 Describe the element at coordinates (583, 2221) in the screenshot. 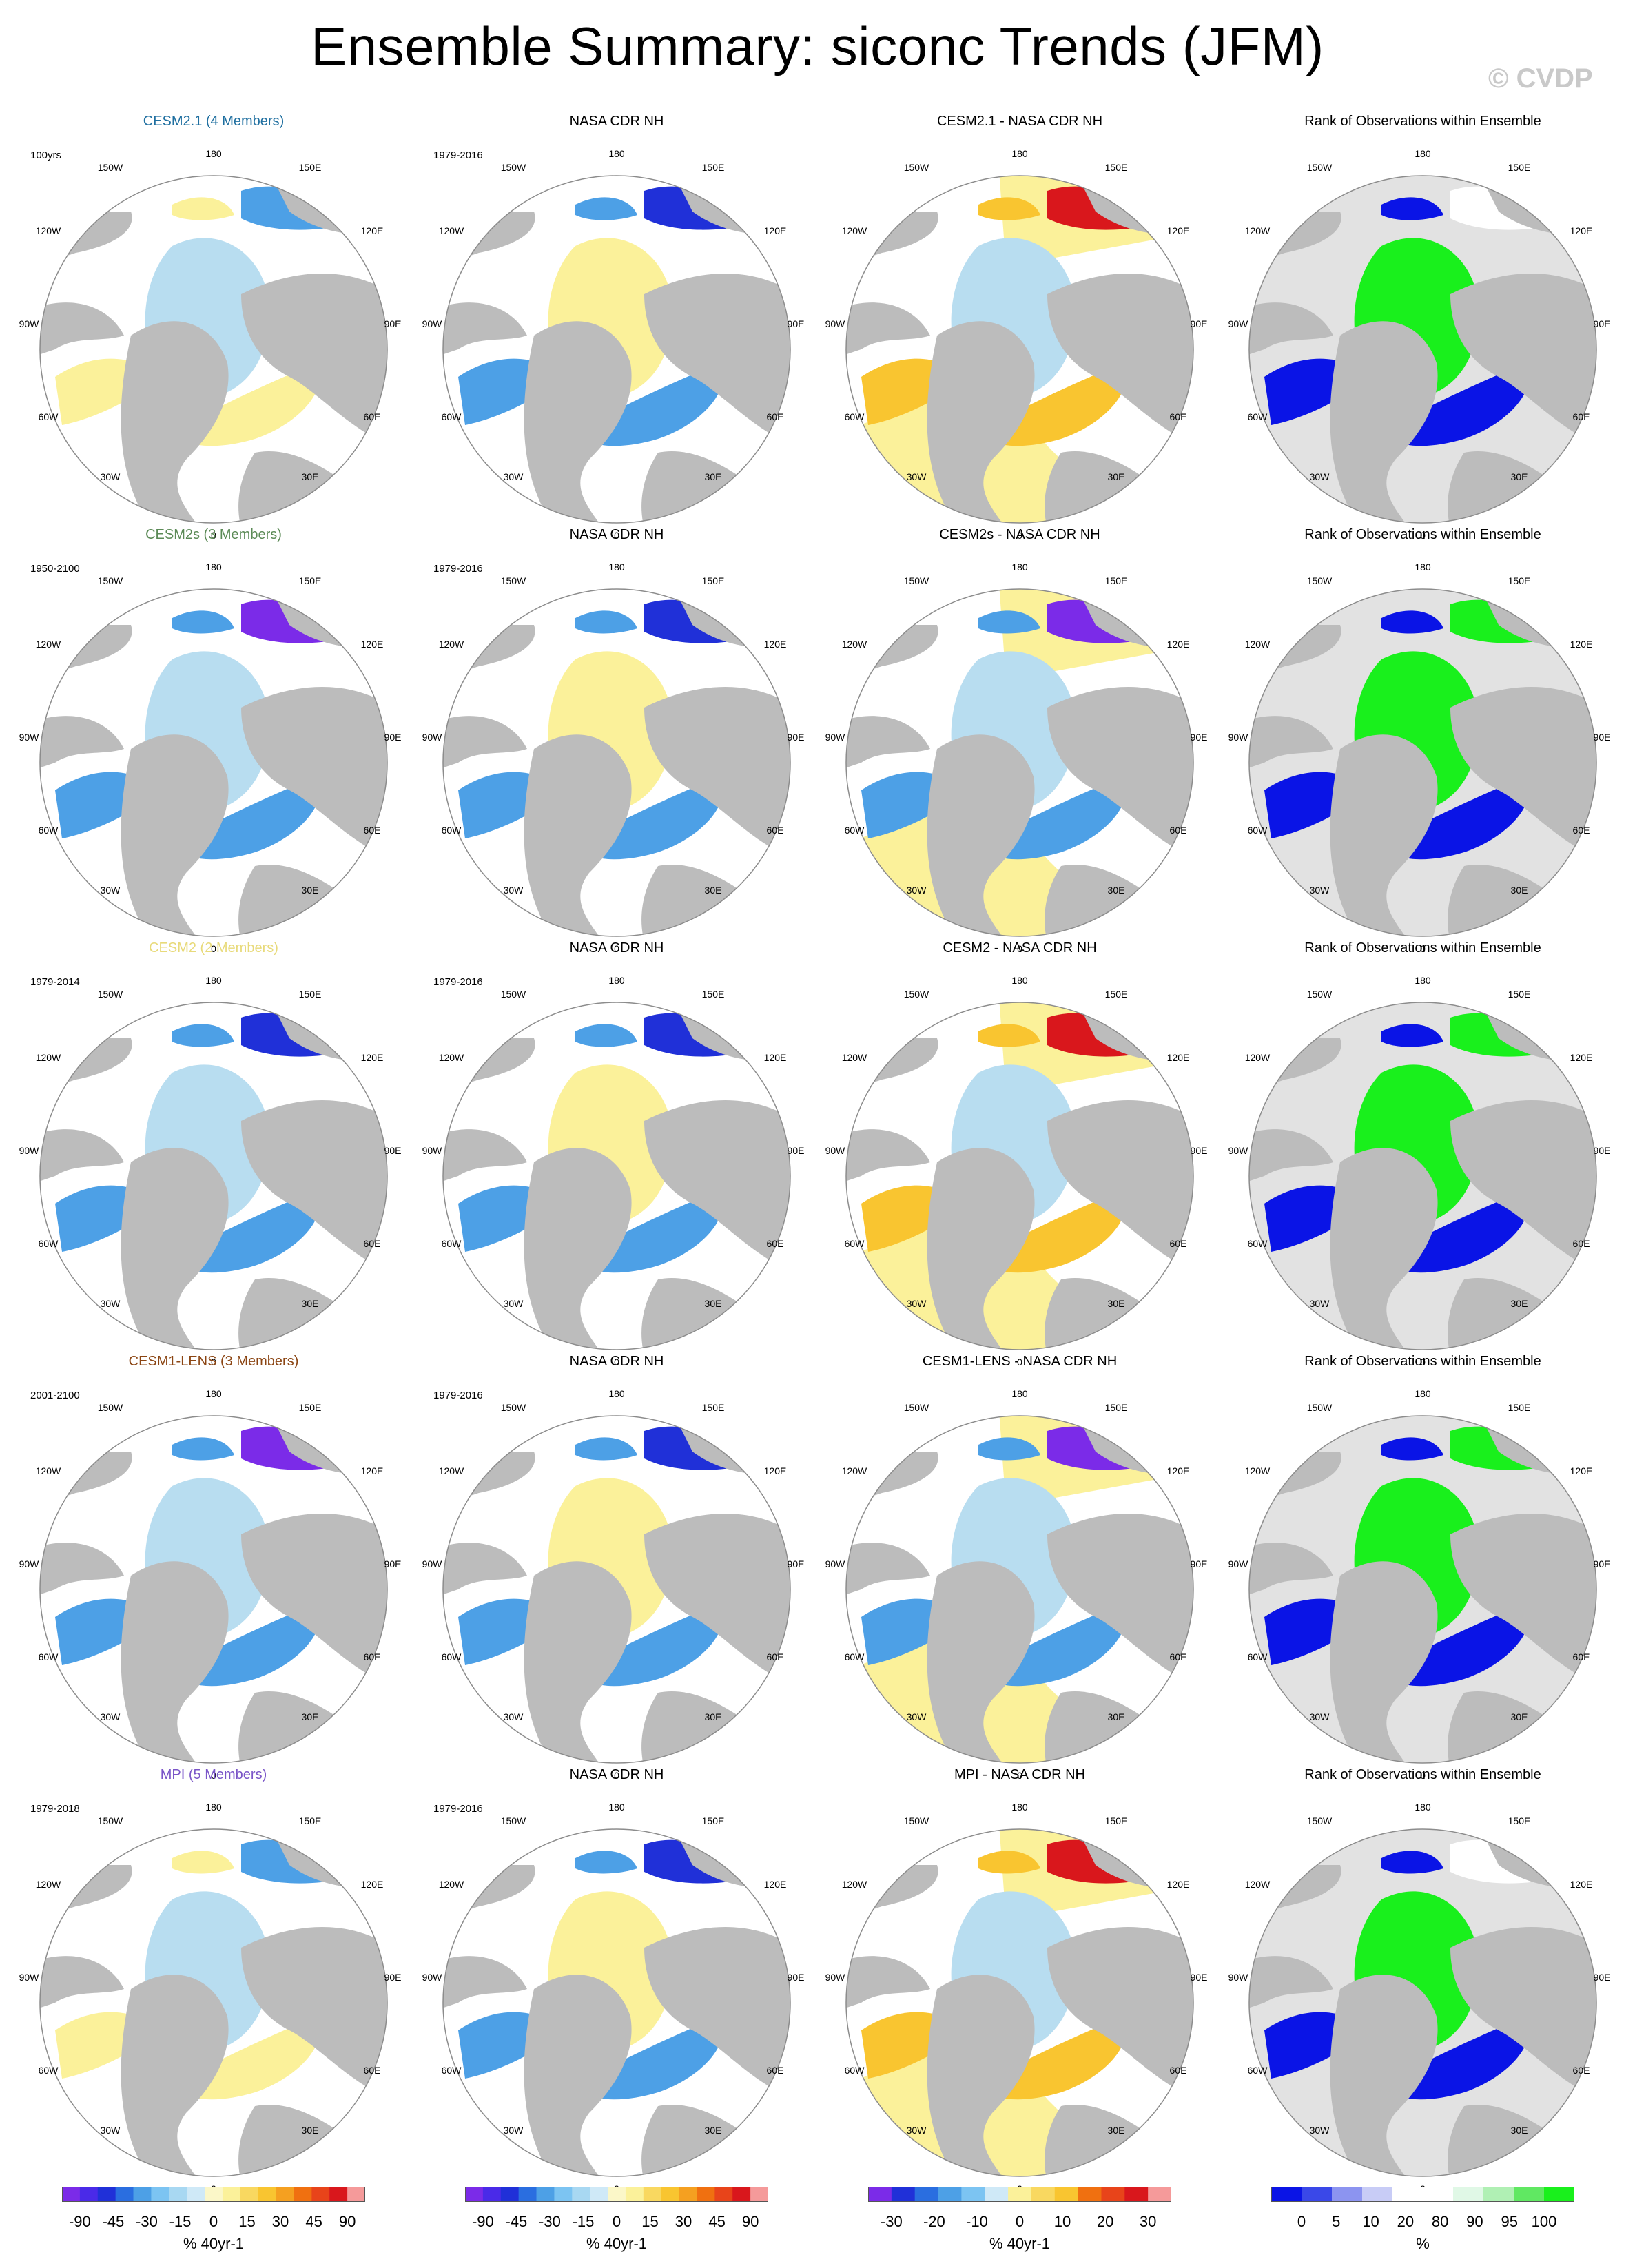

I see `colorbar-tick-label: -15` at that location.